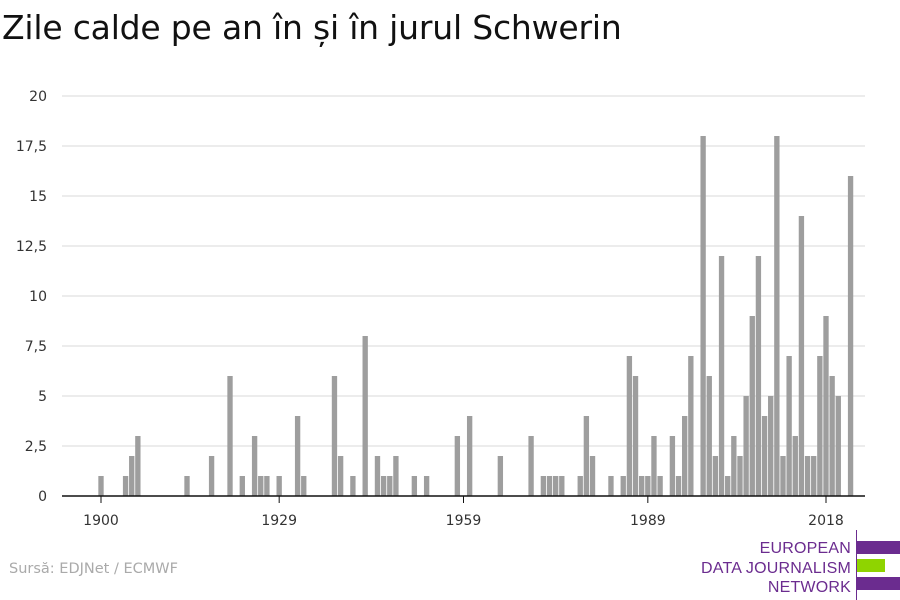  What do you see at coordinates (685, 456) in the screenshot?
I see `bar-1995` at bounding box center [685, 456].